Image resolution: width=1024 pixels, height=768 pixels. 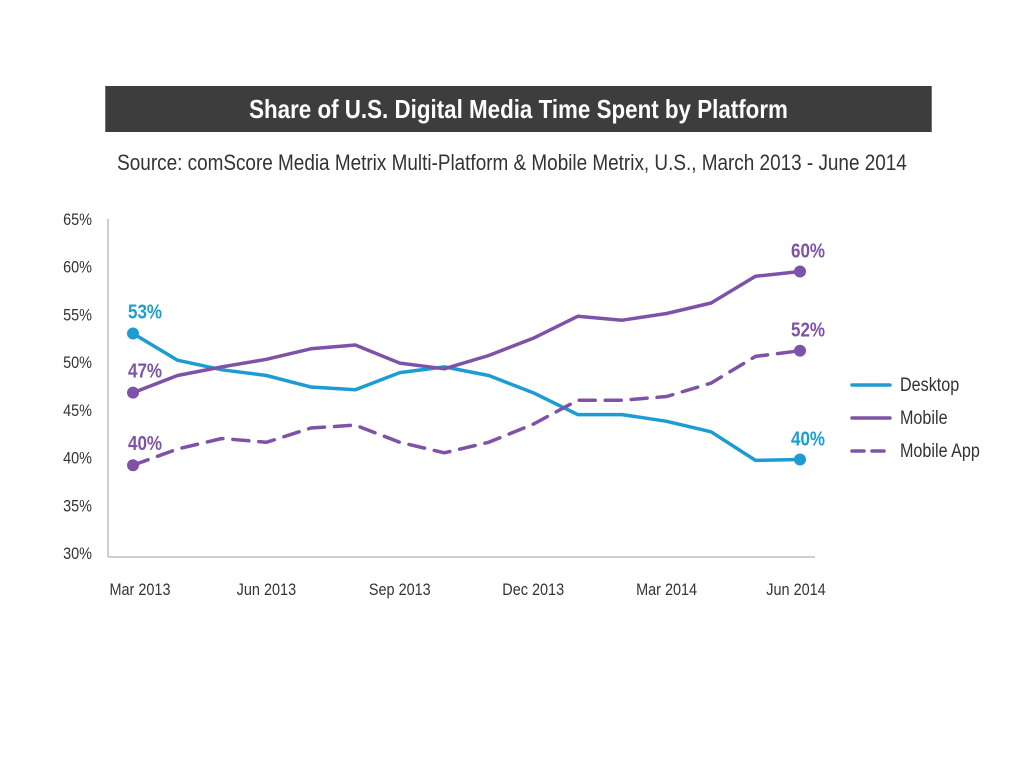 What do you see at coordinates (940, 451) in the screenshot?
I see `legend-label-mobile-app: Mobile App` at bounding box center [940, 451].